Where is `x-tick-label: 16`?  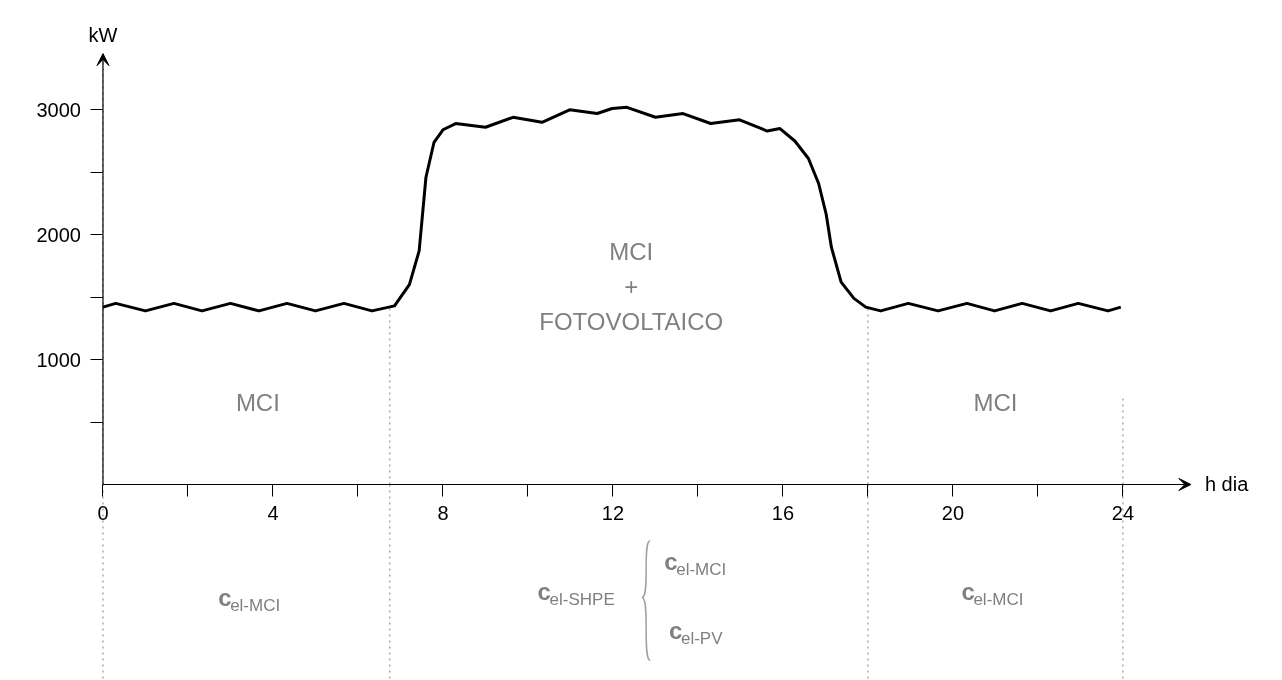
x-tick-label: 16 is located at coordinates (783, 513).